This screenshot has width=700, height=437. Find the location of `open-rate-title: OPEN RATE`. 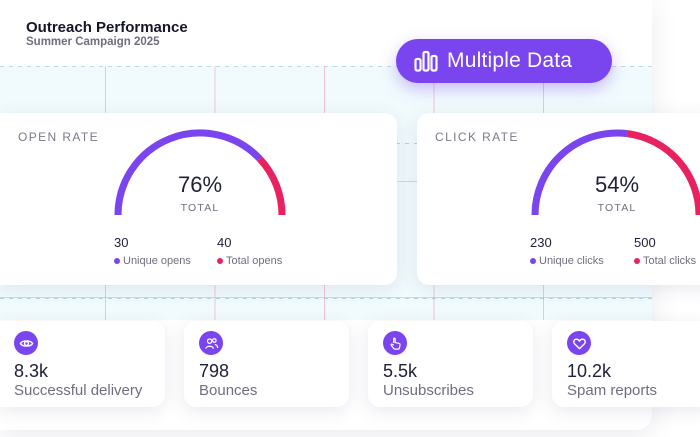

open-rate-title: OPEN RATE is located at coordinates (59, 137).